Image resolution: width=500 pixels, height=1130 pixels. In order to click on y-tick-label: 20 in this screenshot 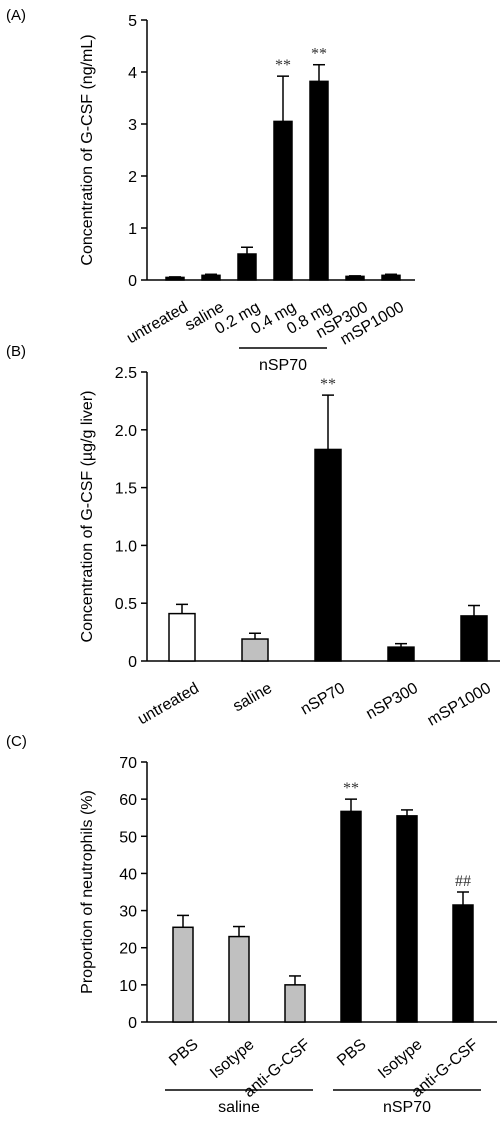, I will do `click(128, 949)`.